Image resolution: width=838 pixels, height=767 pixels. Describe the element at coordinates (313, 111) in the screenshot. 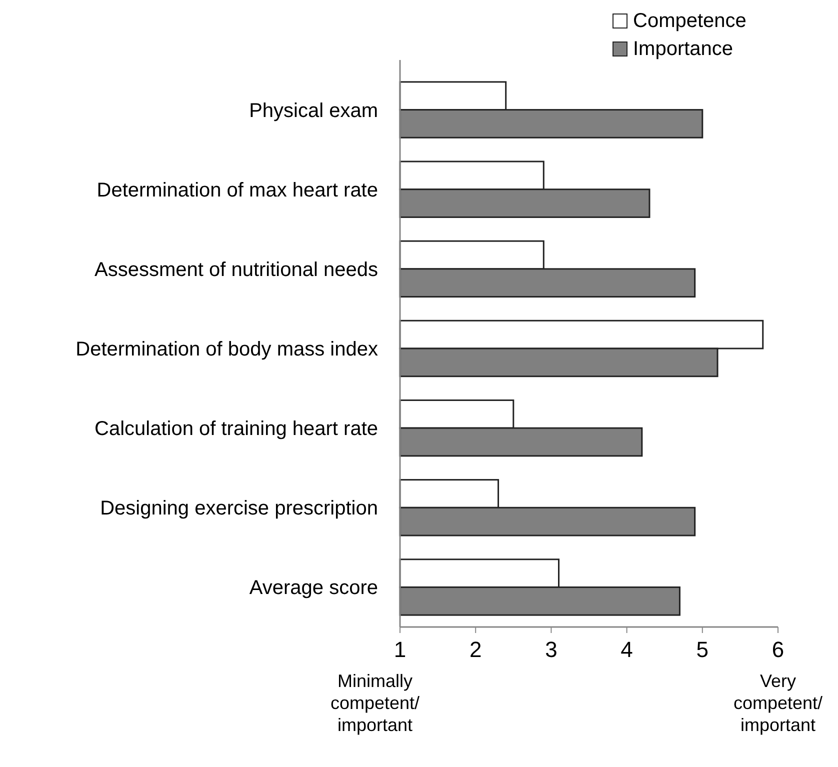

I see `y-tick-label: Physical exam` at that location.